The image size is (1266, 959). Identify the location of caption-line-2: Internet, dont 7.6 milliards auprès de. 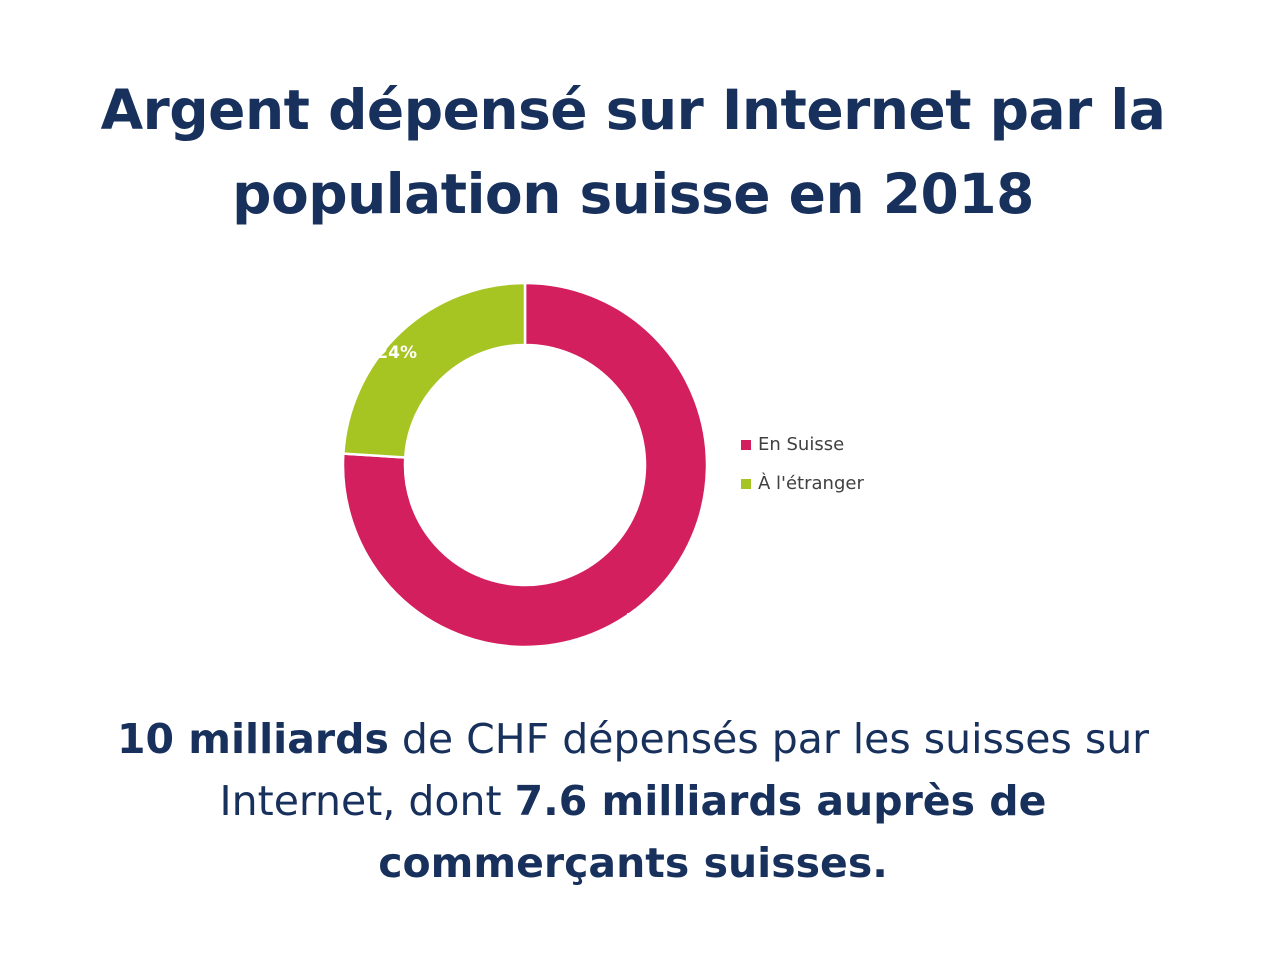
(633, 801).